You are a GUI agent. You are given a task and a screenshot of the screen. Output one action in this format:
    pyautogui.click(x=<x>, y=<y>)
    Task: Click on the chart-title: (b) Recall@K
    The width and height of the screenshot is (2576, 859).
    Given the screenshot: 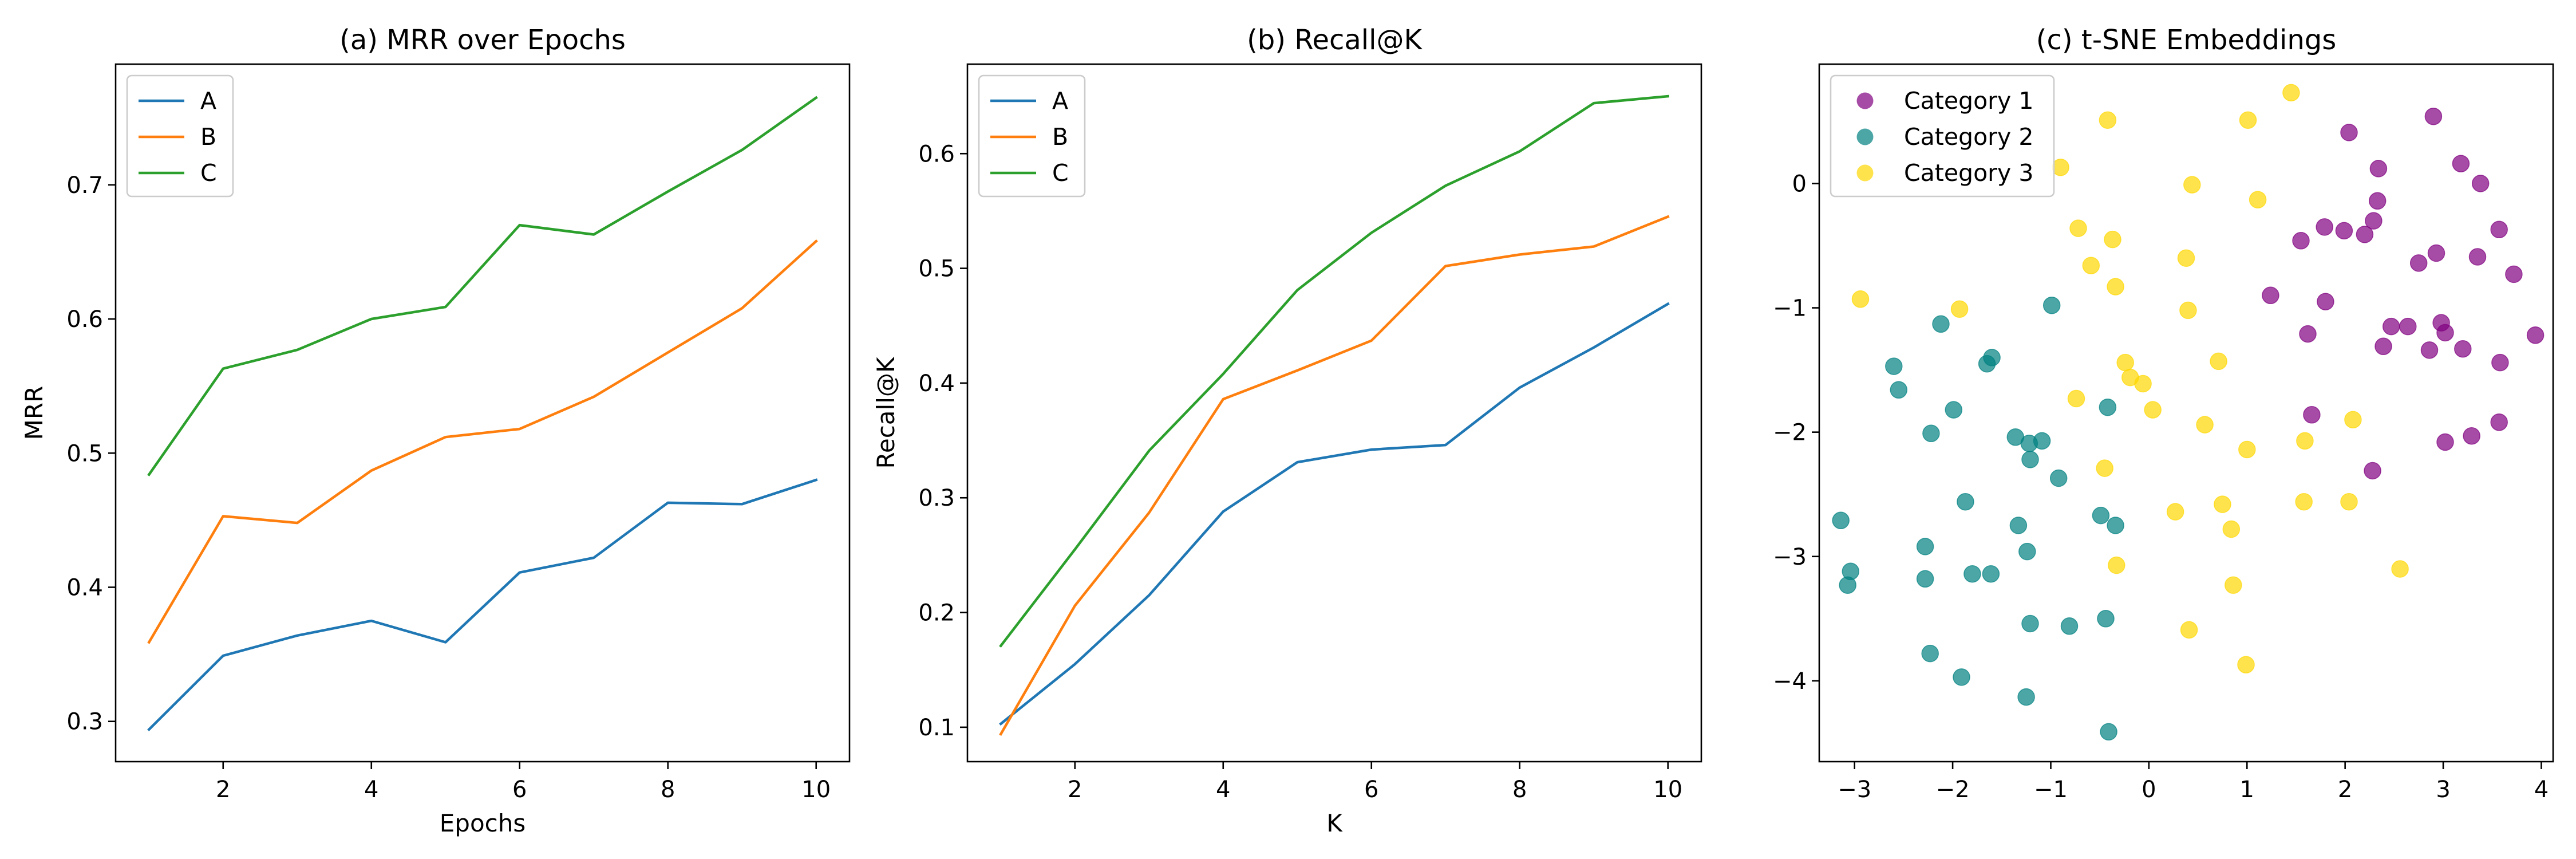 What is the action you would take?
    pyautogui.click(x=1335, y=40)
    